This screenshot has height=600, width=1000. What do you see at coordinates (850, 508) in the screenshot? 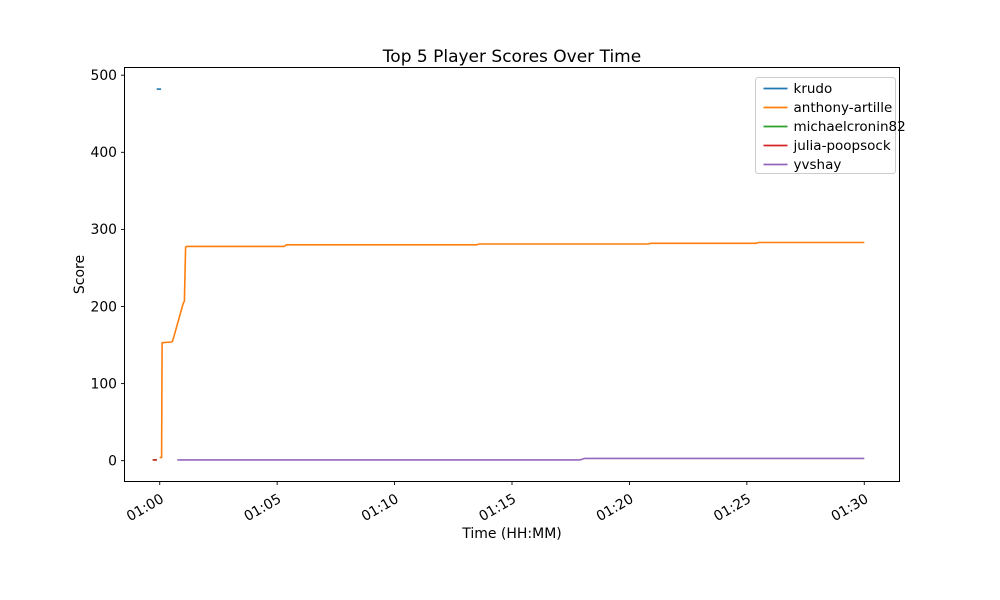
I see `x-tick-label: 01:30` at bounding box center [850, 508].